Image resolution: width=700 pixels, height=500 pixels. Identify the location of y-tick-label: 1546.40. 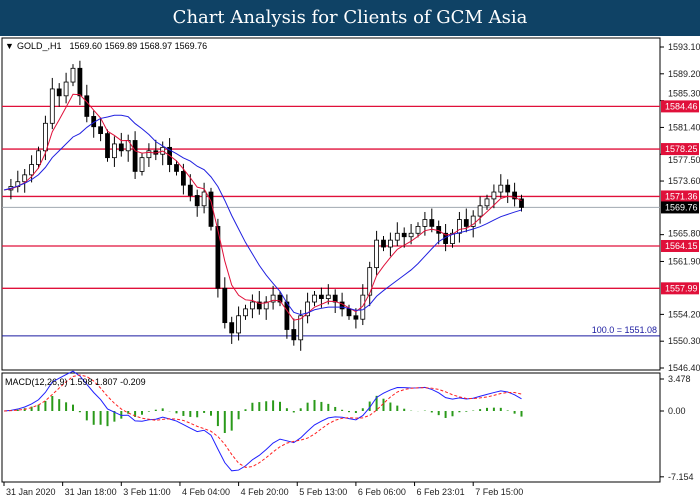
(684, 368).